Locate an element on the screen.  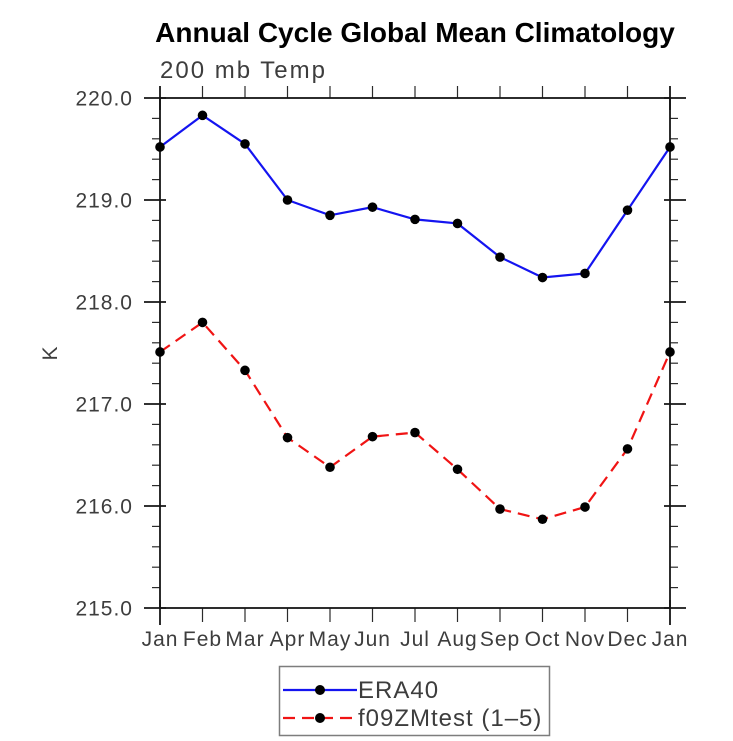
y-tick-label: 220.0 is located at coordinates (104, 99).